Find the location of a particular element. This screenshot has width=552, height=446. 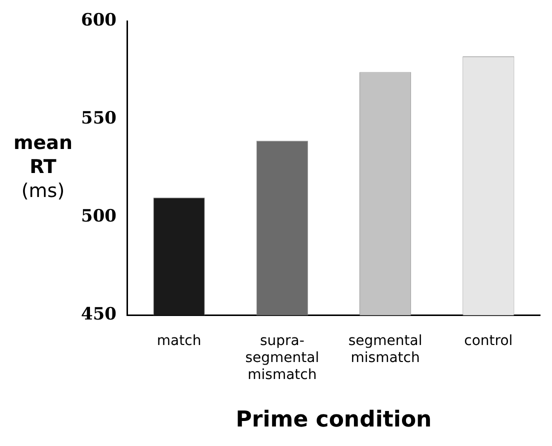

x-tick-label: control is located at coordinates (488, 341).